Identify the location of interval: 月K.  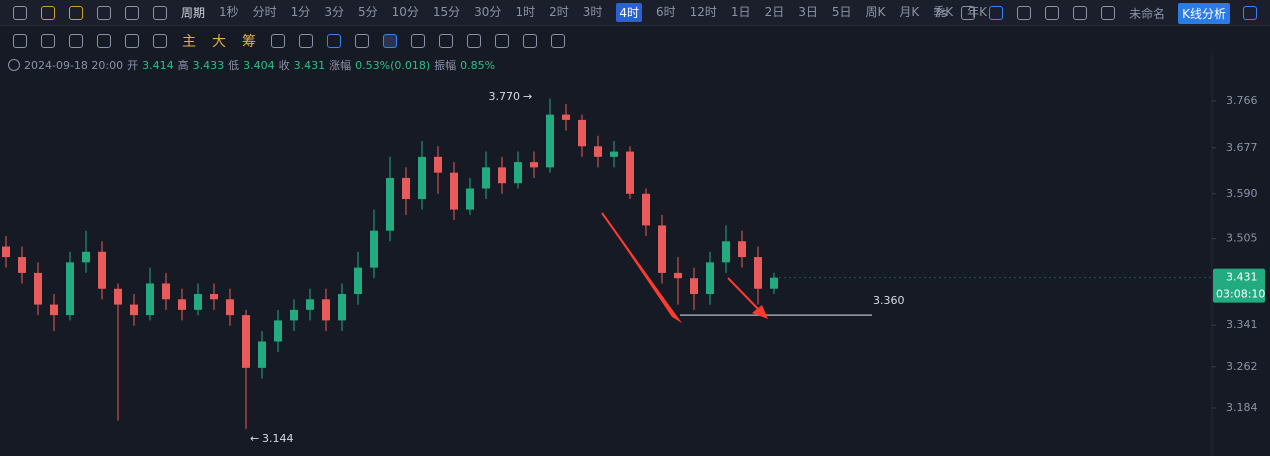
(909, 12).